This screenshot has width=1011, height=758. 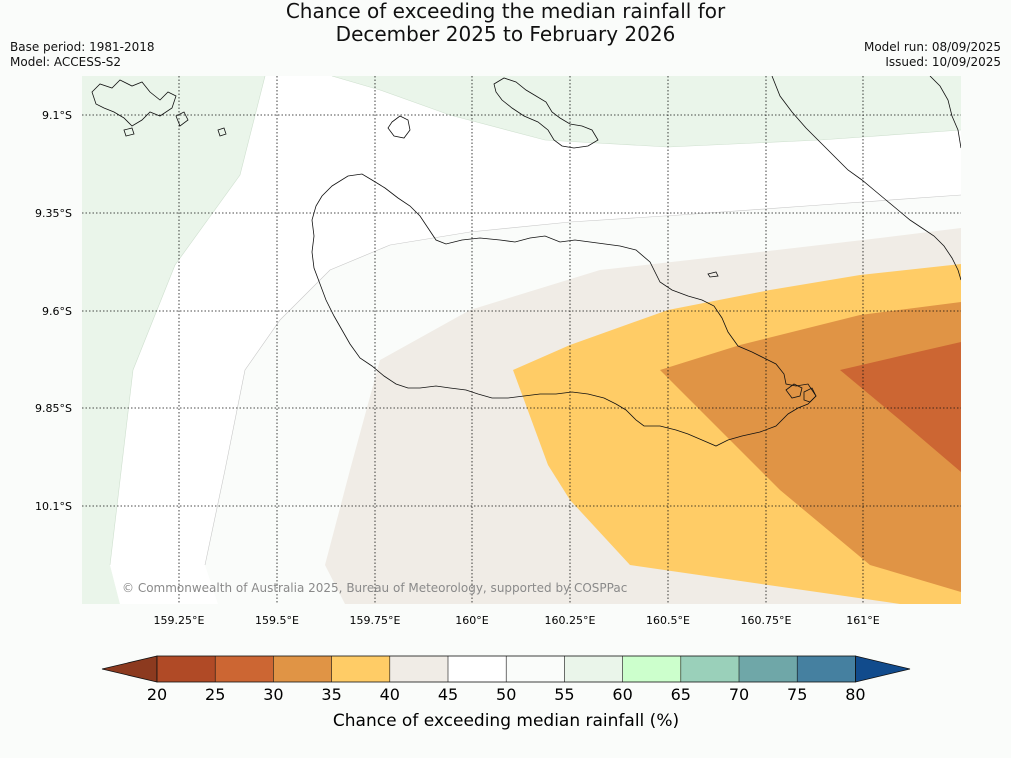 What do you see at coordinates (546, 113) in the screenshot?
I see `north-islands` at bounding box center [546, 113].